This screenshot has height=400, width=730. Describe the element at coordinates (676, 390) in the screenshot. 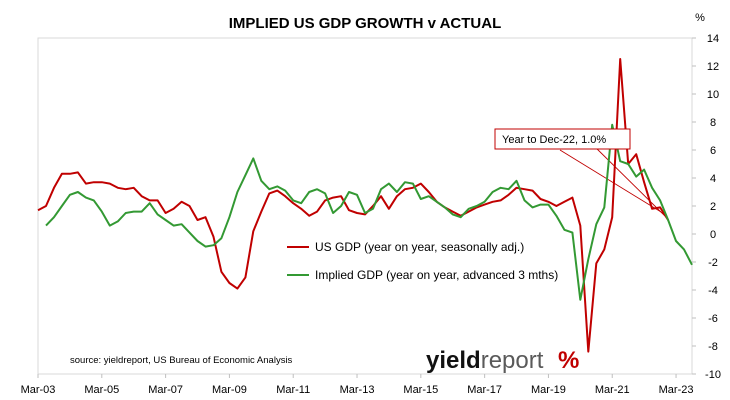

I see `x-tick-label: Mar-23` at that location.